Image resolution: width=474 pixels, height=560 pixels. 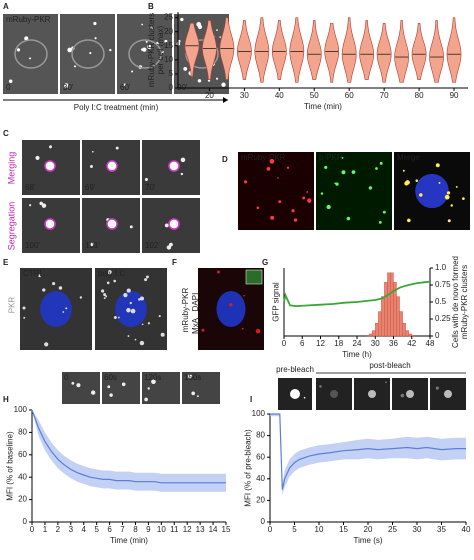 What do you see at coordinates (171, 87) in the screenshot?
I see `y-tick-label: 0` at bounding box center [171, 87].